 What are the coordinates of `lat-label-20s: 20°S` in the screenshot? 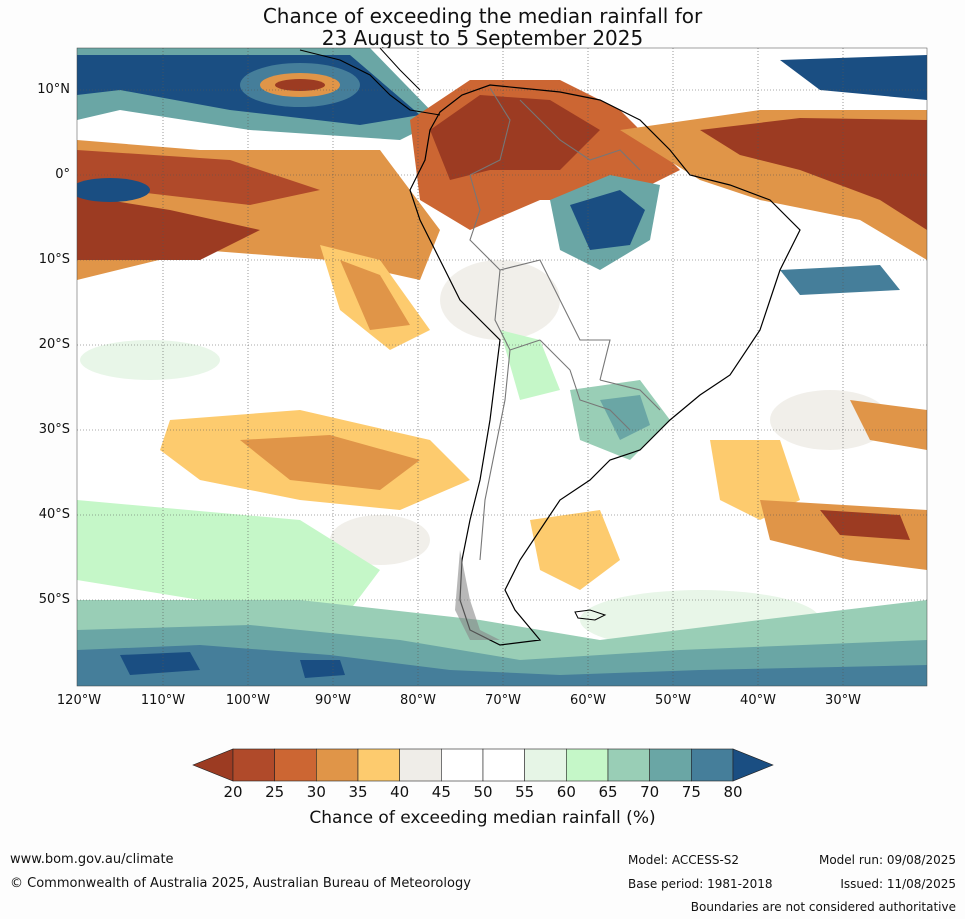 It's located at (54, 344).